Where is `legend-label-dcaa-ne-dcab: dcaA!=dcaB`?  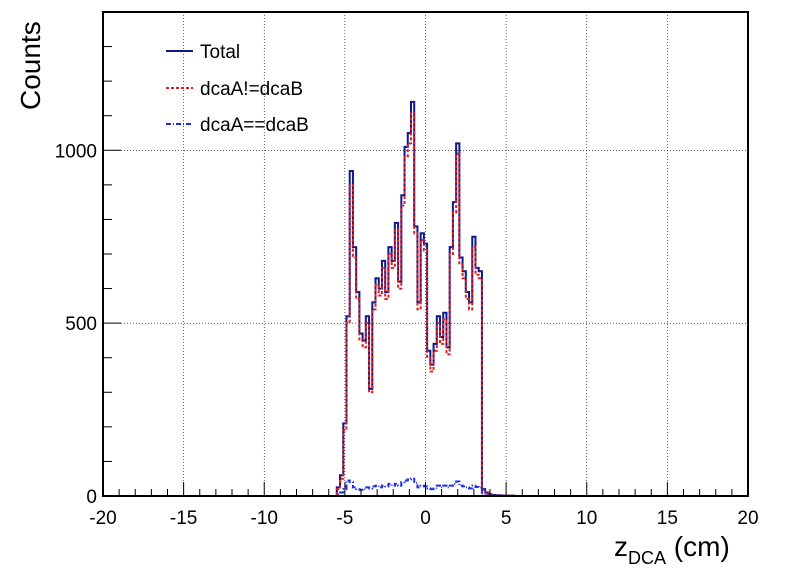 legend-label-dcaa-ne-dcab: dcaA!=dcaB is located at coordinates (251, 89).